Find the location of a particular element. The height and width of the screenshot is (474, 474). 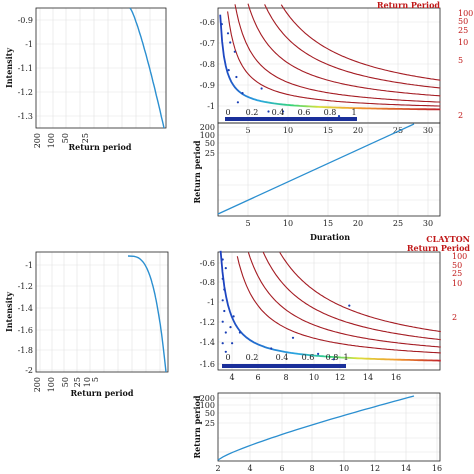

y-tick-label: 100 is located at coordinates (207, 135).